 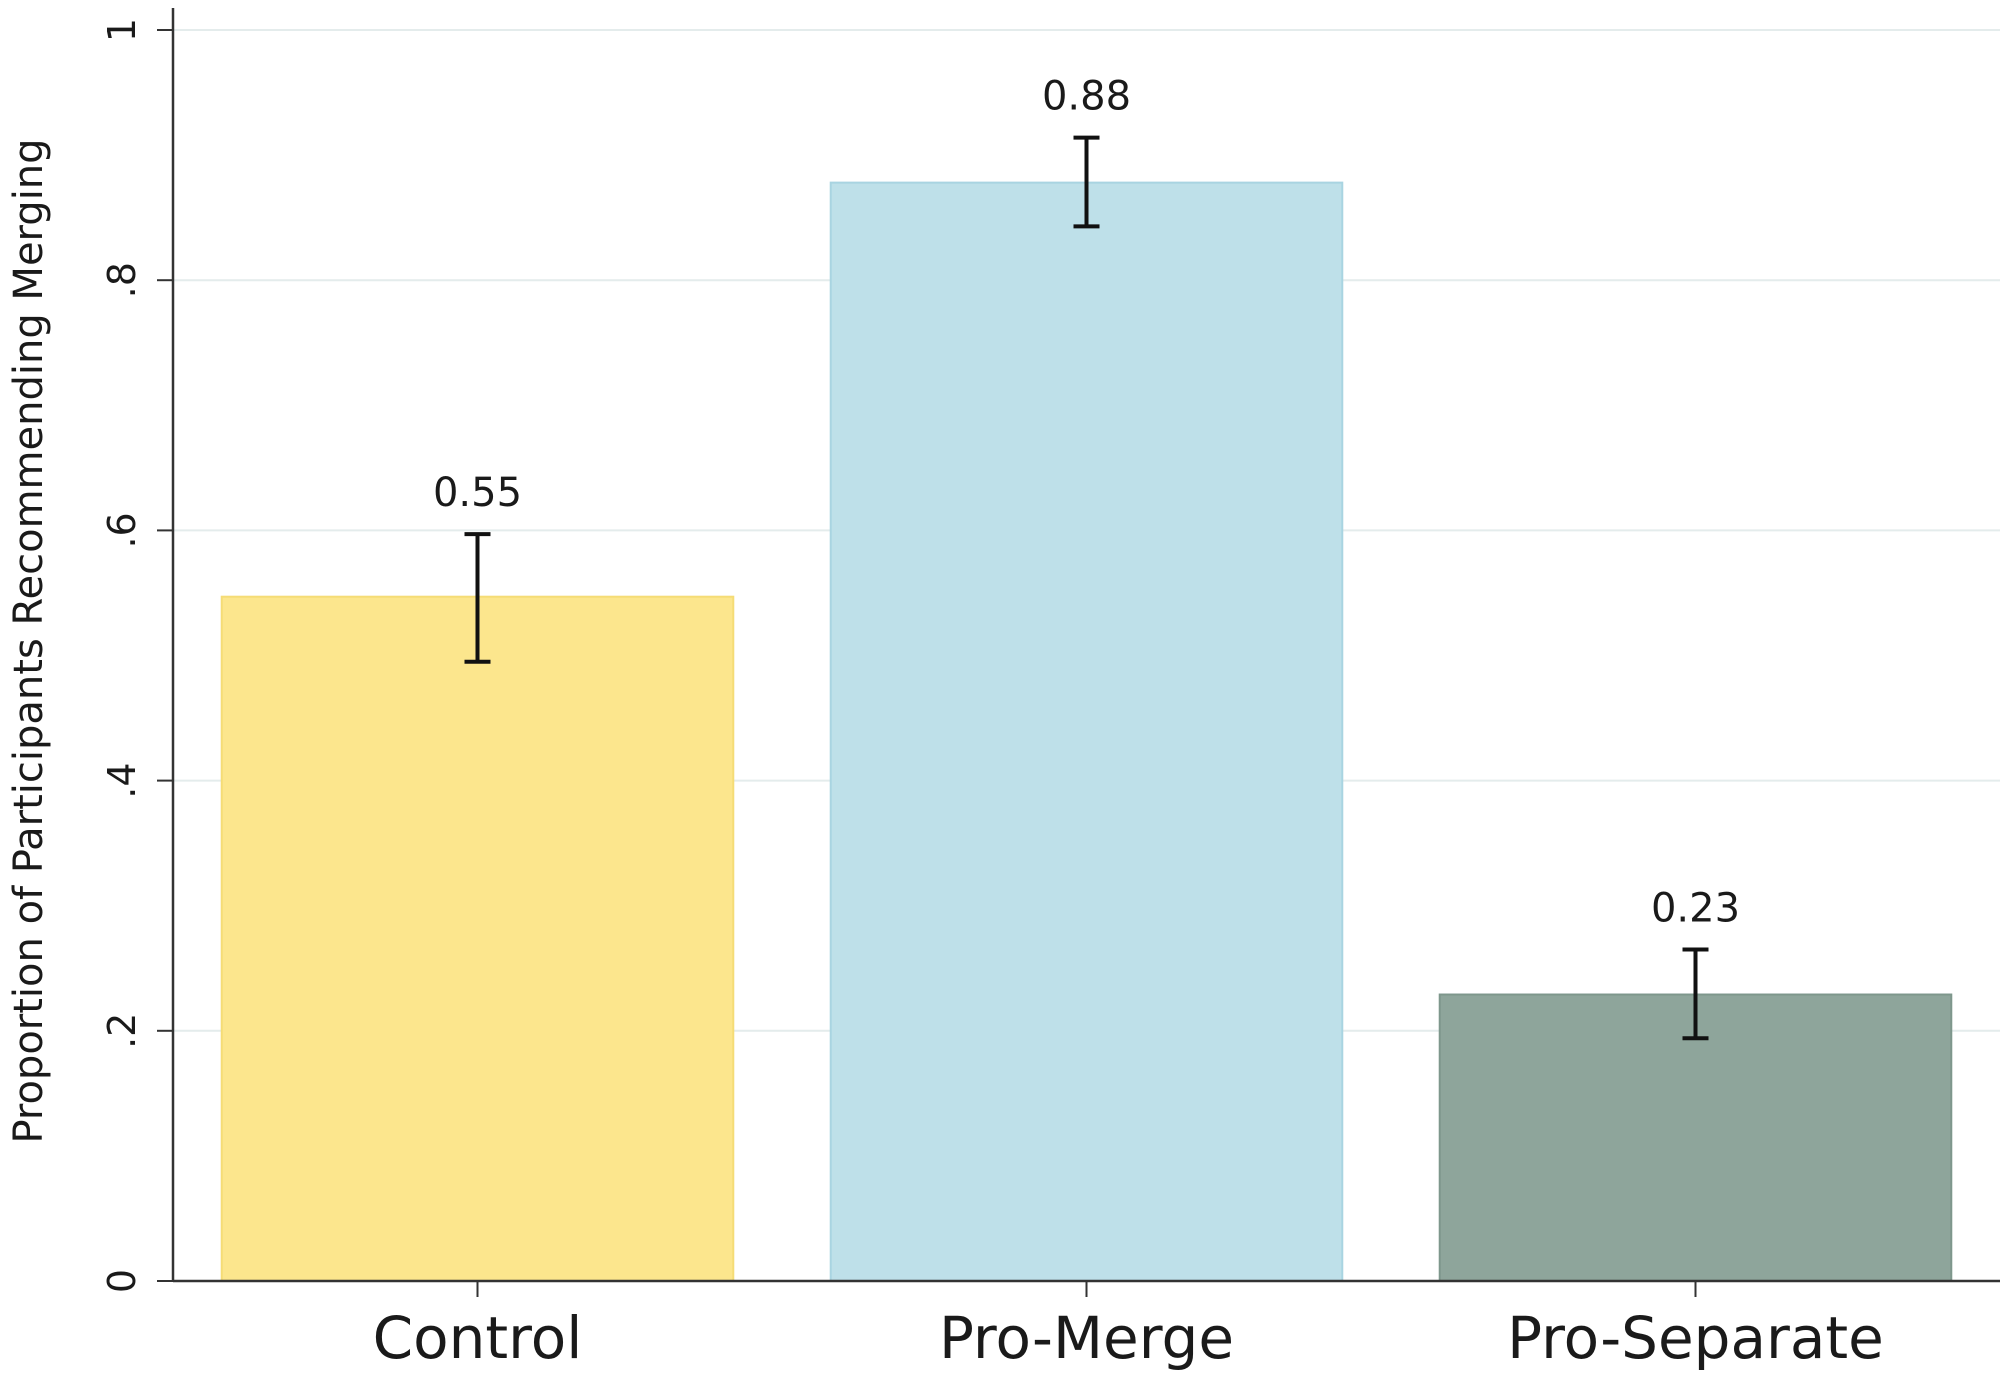 What do you see at coordinates (1695, 1338) in the screenshot?
I see `x-tick-label: Pro-Separate` at bounding box center [1695, 1338].